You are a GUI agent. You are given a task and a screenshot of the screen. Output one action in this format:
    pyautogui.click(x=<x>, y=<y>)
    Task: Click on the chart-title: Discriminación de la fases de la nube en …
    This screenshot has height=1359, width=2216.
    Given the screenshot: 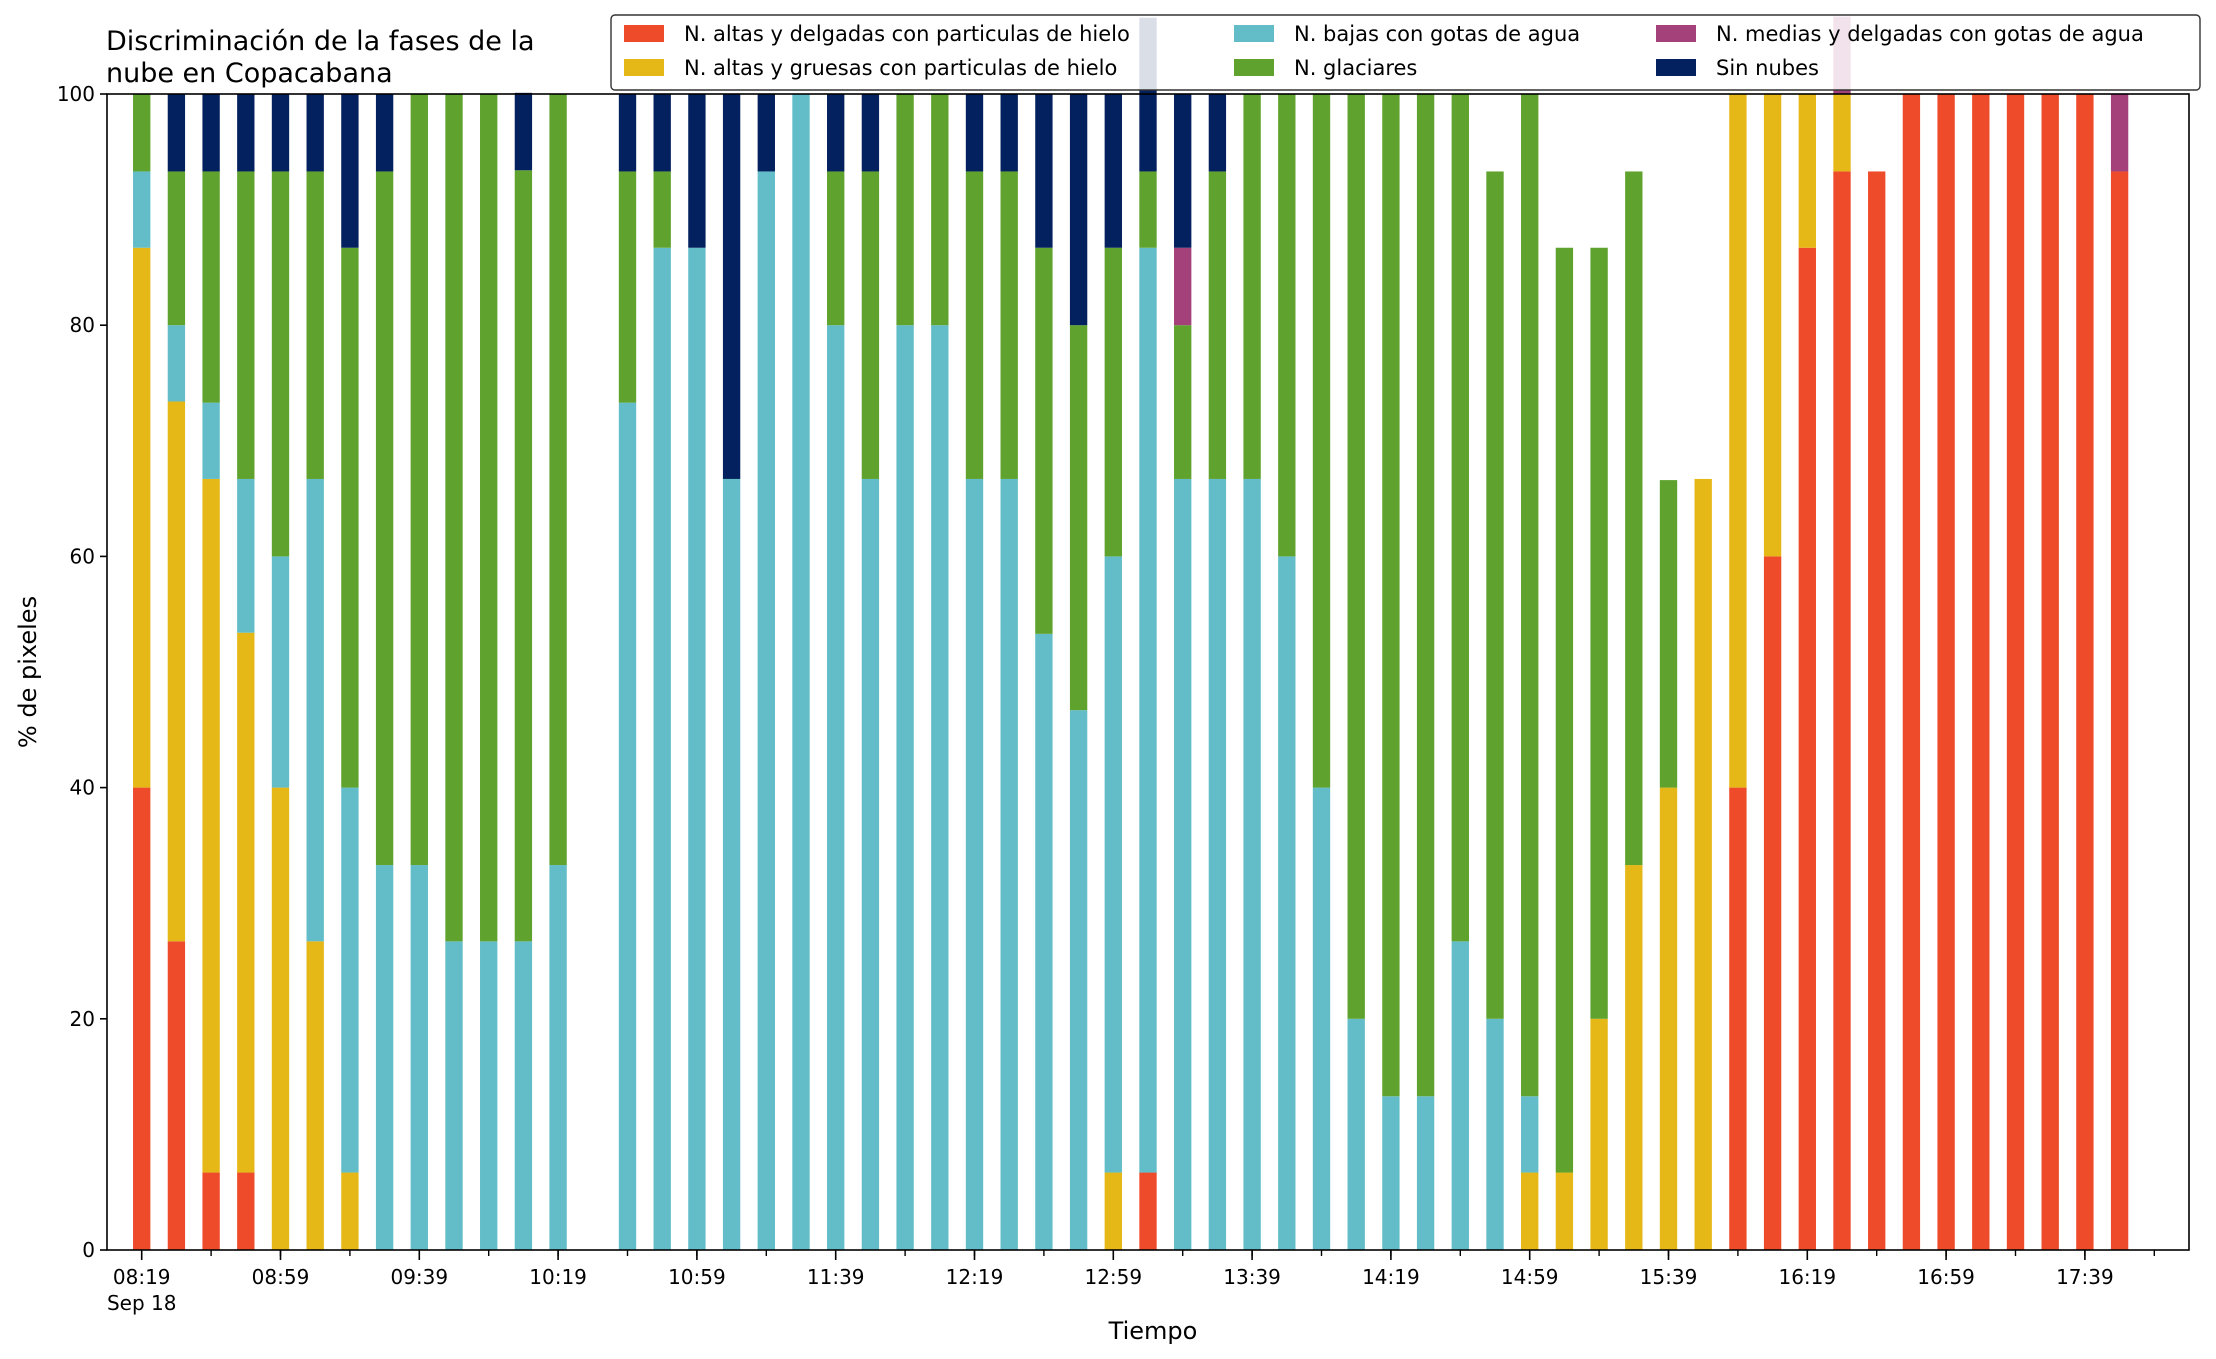 What is the action you would take?
    pyautogui.click(x=320, y=57)
    